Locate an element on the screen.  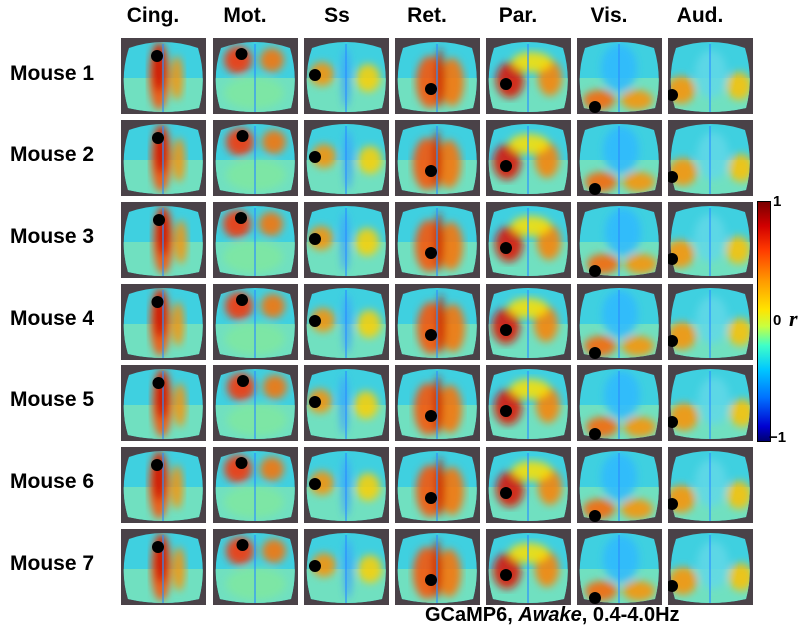
column-header-vis: Vis. is located at coordinates (609, 15).